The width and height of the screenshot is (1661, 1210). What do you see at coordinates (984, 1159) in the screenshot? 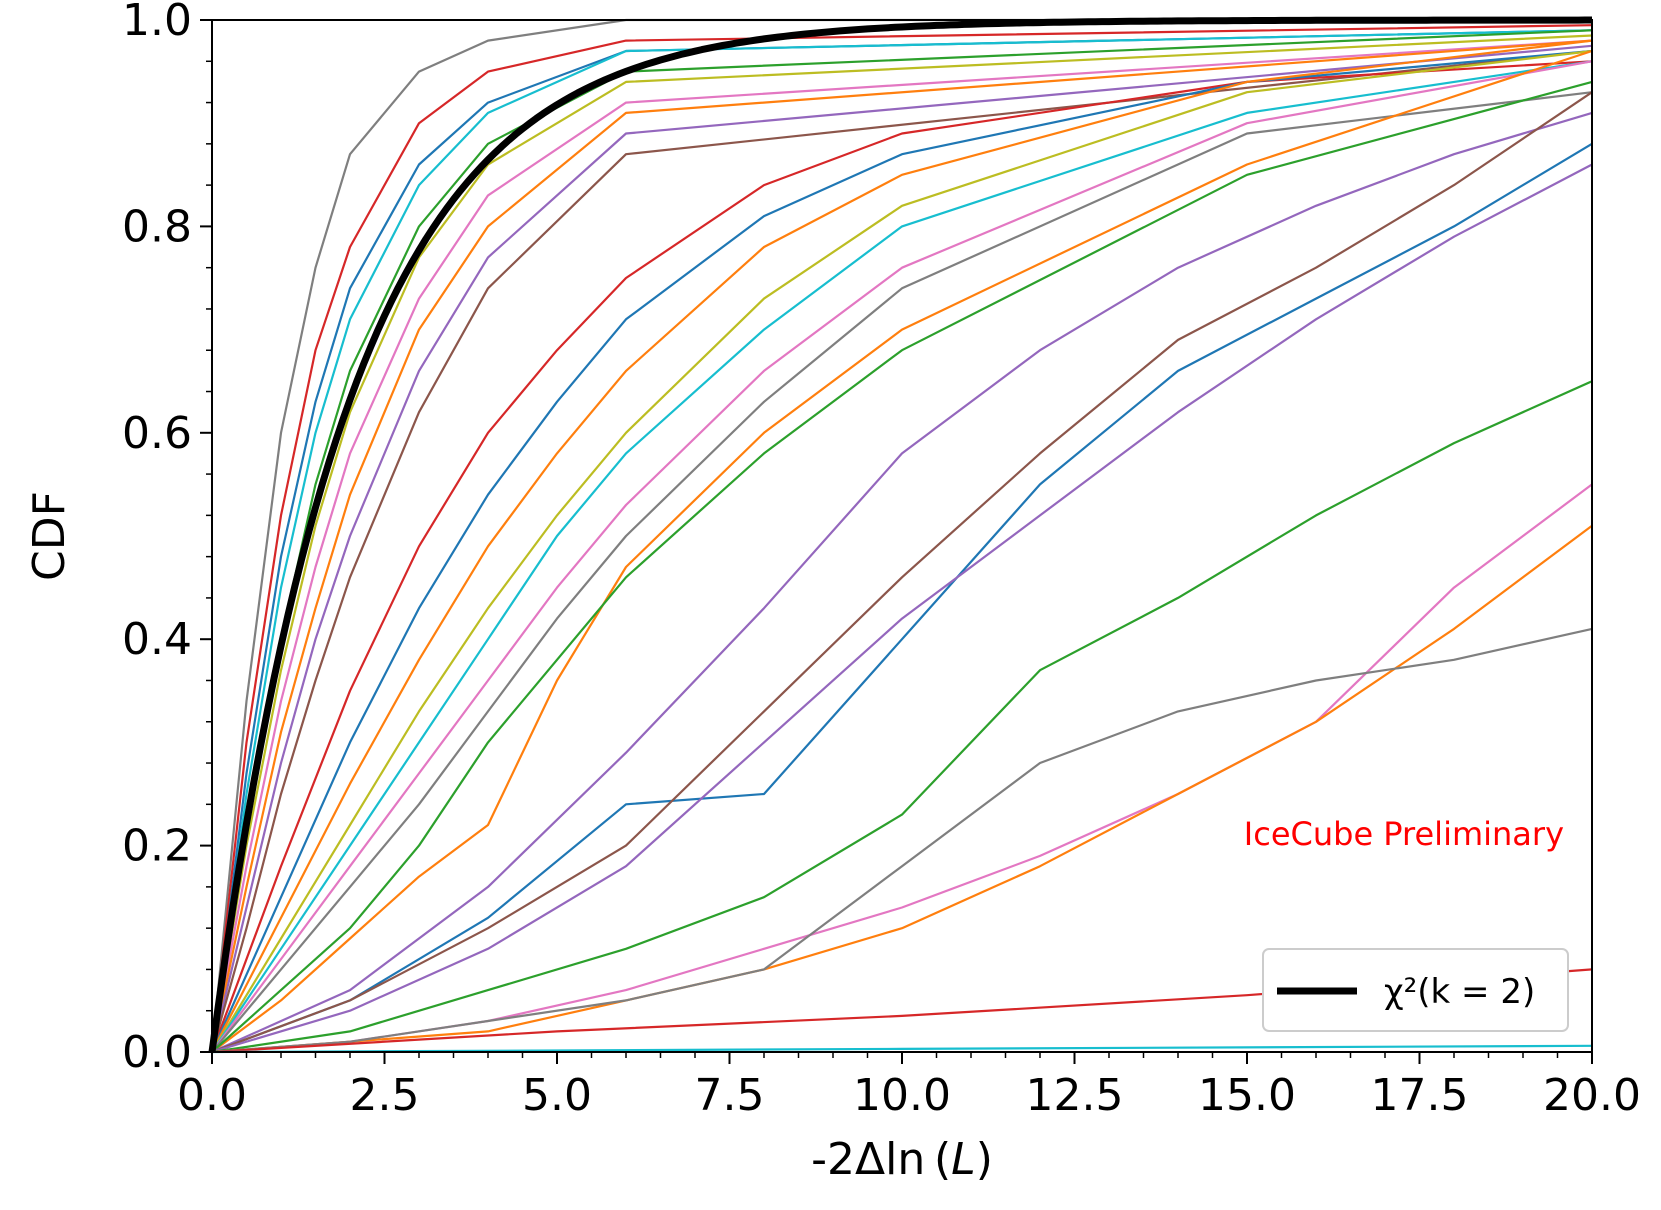
I see `x-axis-label-suffix: )` at bounding box center [984, 1159].